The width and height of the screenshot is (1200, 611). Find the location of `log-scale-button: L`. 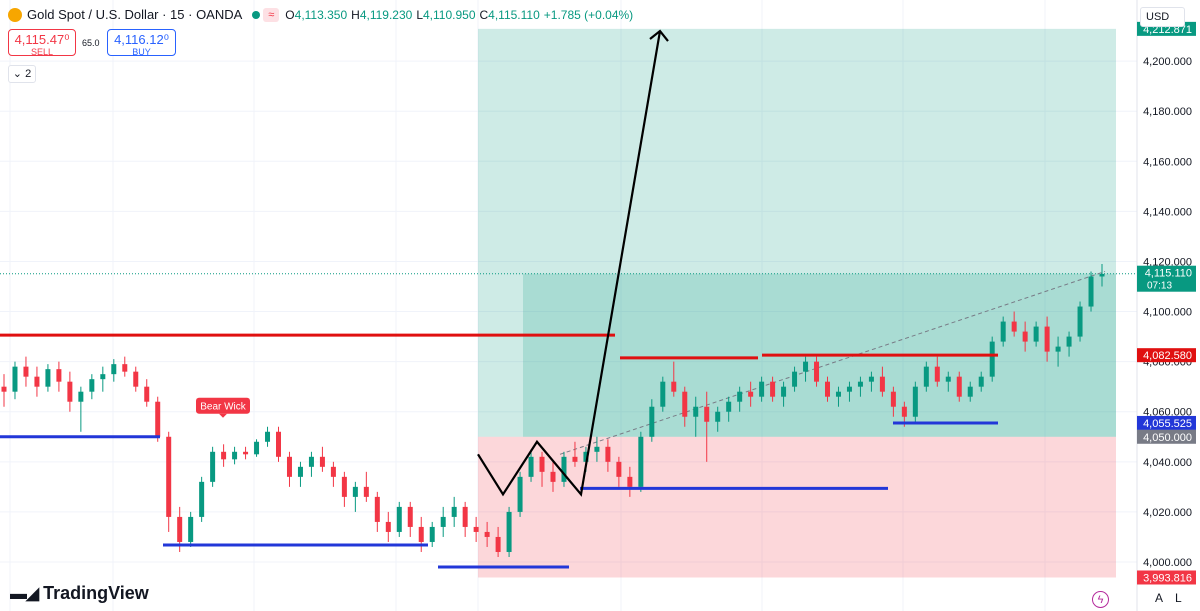

log-scale-button: L is located at coordinates (1178, 598).